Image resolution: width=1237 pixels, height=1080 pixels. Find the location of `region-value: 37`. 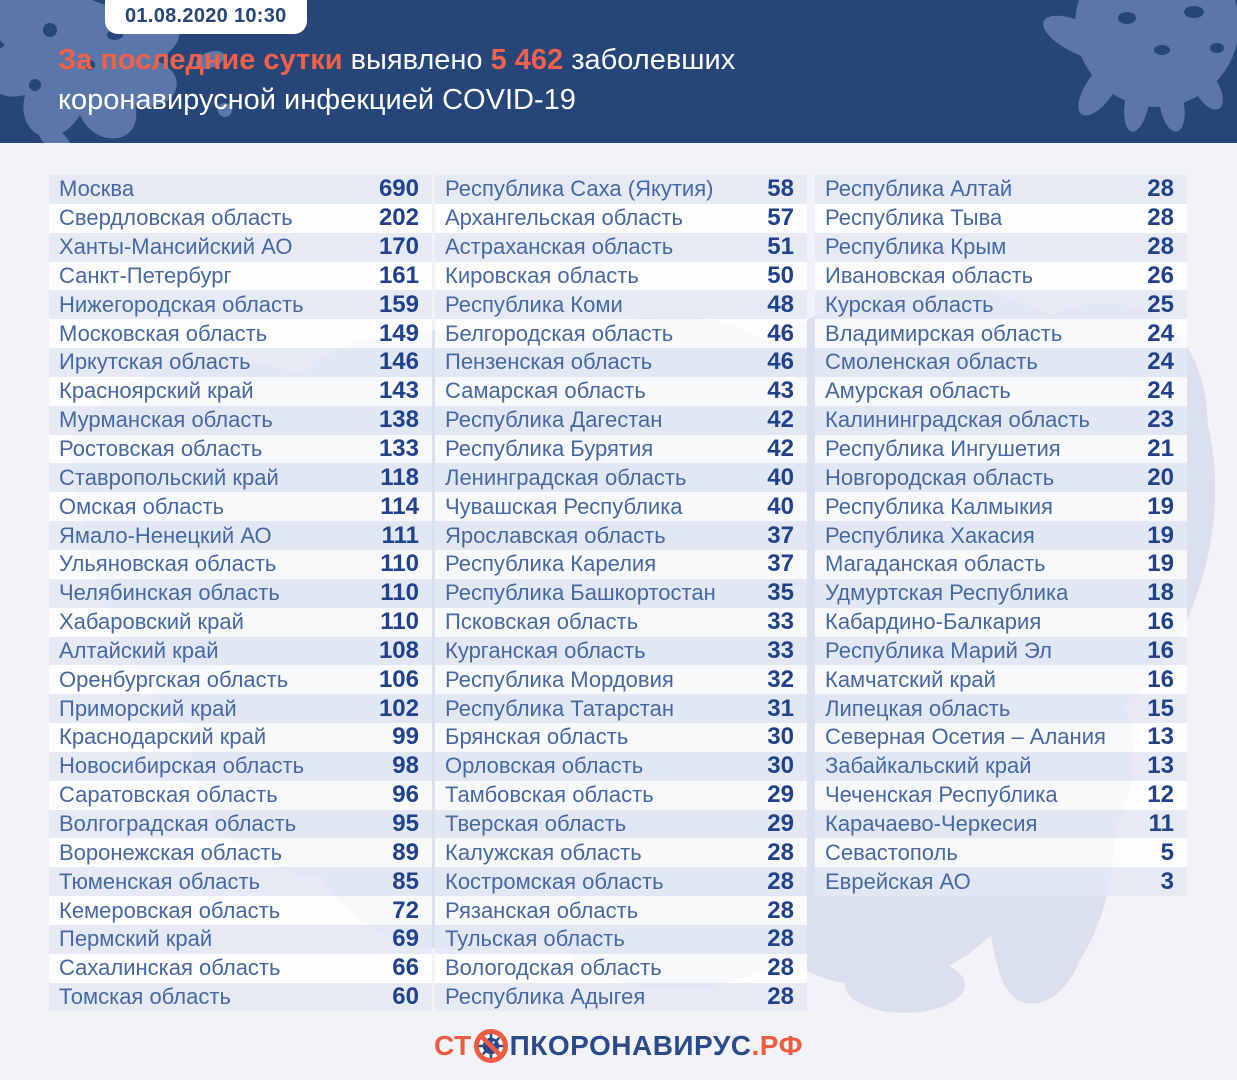

region-value: 37 is located at coordinates (780, 564).